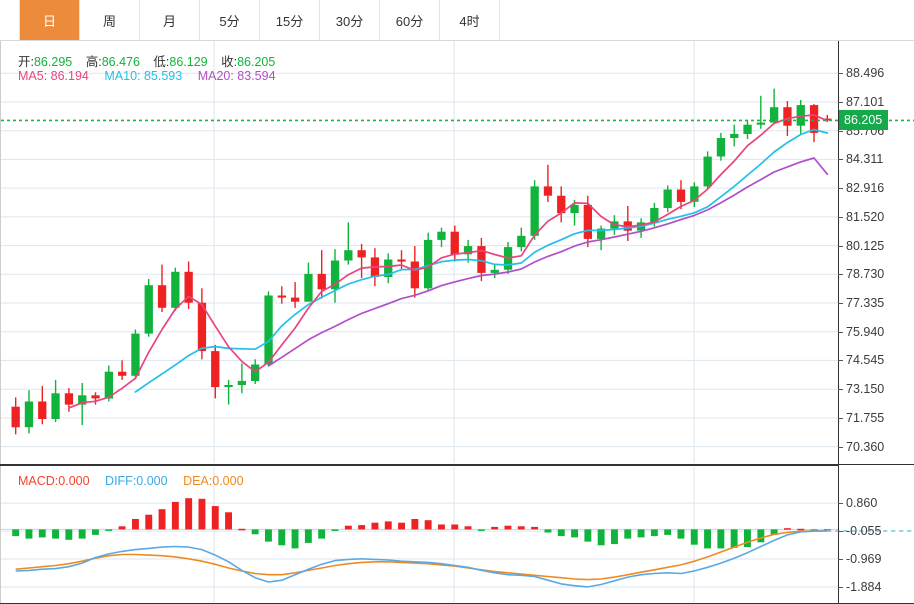 The width and height of the screenshot is (914, 604). I want to click on ma10-legend: MA10: 85.593, so click(143, 76).